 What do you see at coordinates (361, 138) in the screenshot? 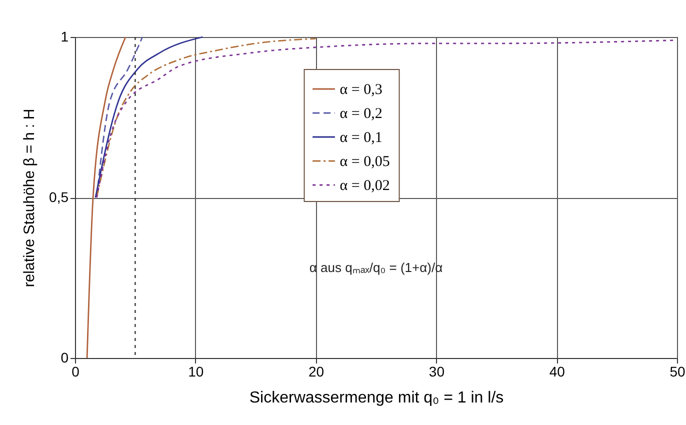
I see `legend-label: α = 0,1` at bounding box center [361, 138].